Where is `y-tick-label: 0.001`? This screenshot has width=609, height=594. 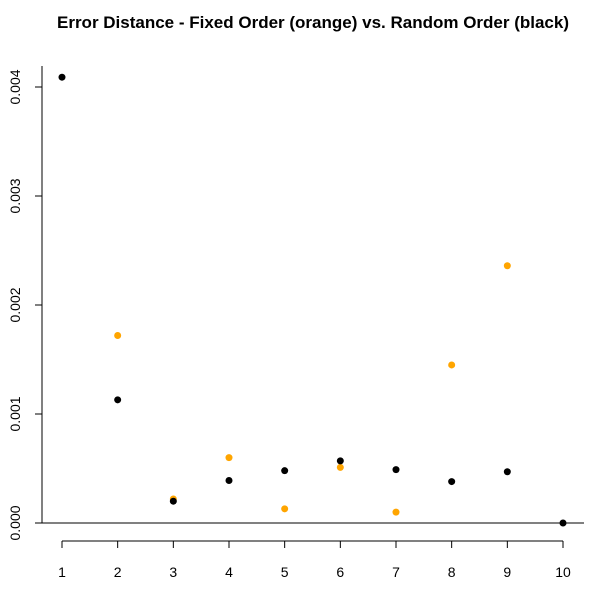 y-tick-label: 0.001 is located at coordinates (15, 413).